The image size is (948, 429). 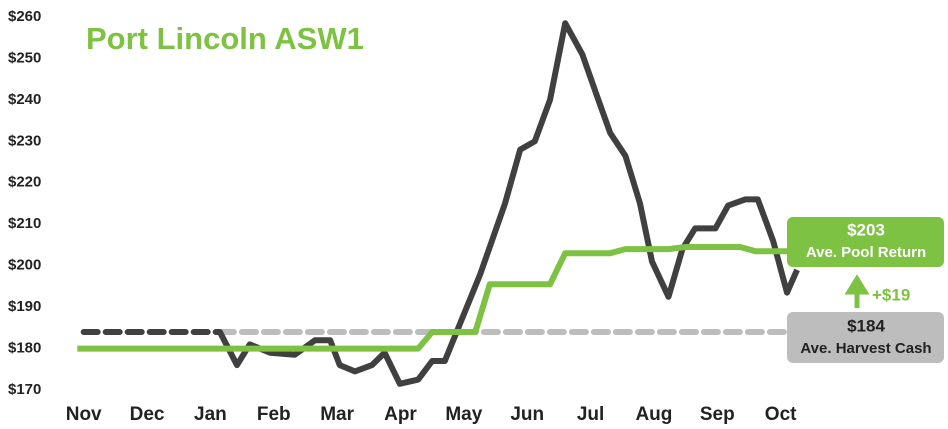 I want to click on difference-arrow, so click(x=857, y=291).